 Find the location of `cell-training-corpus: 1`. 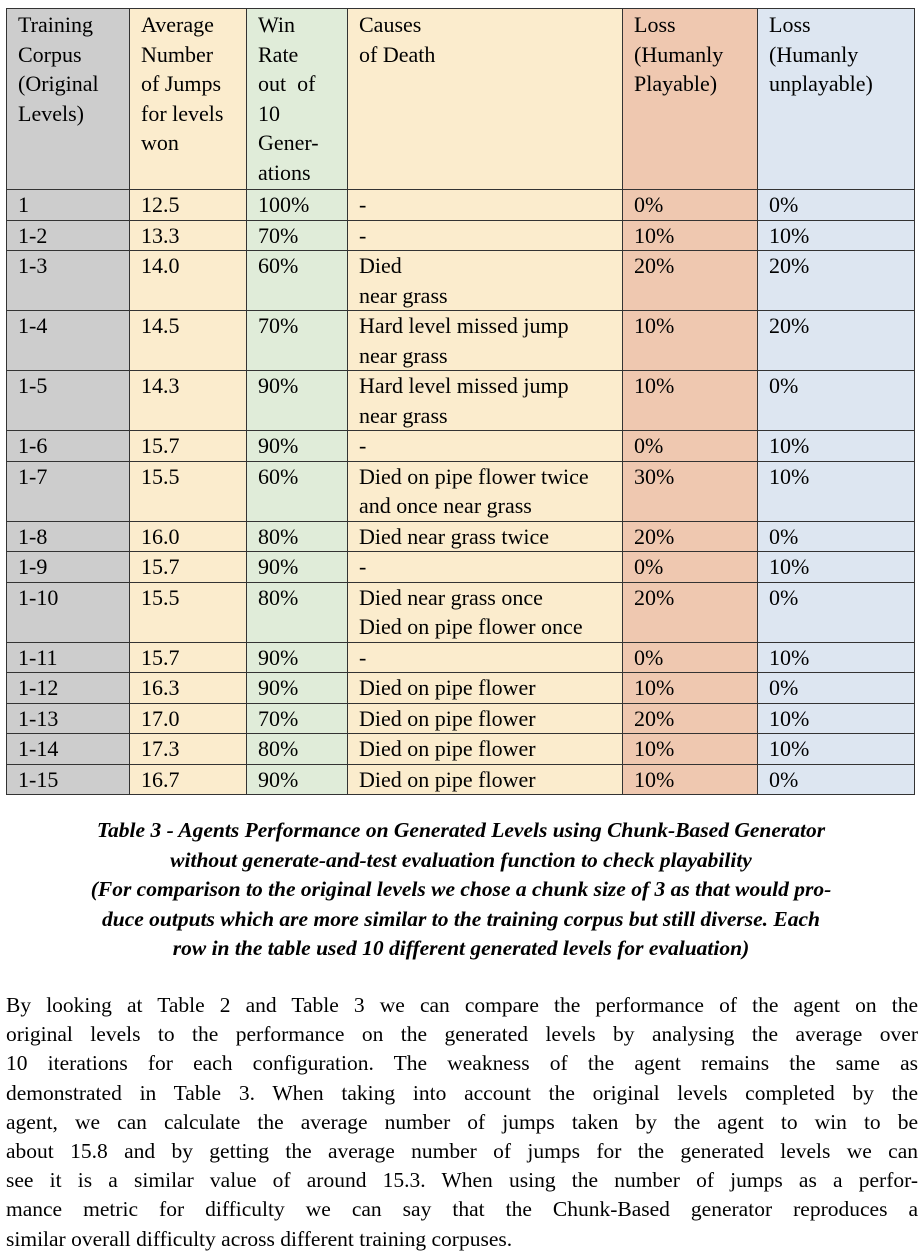

cell-training-corpus: 1 is located at coordinates (68, 205).